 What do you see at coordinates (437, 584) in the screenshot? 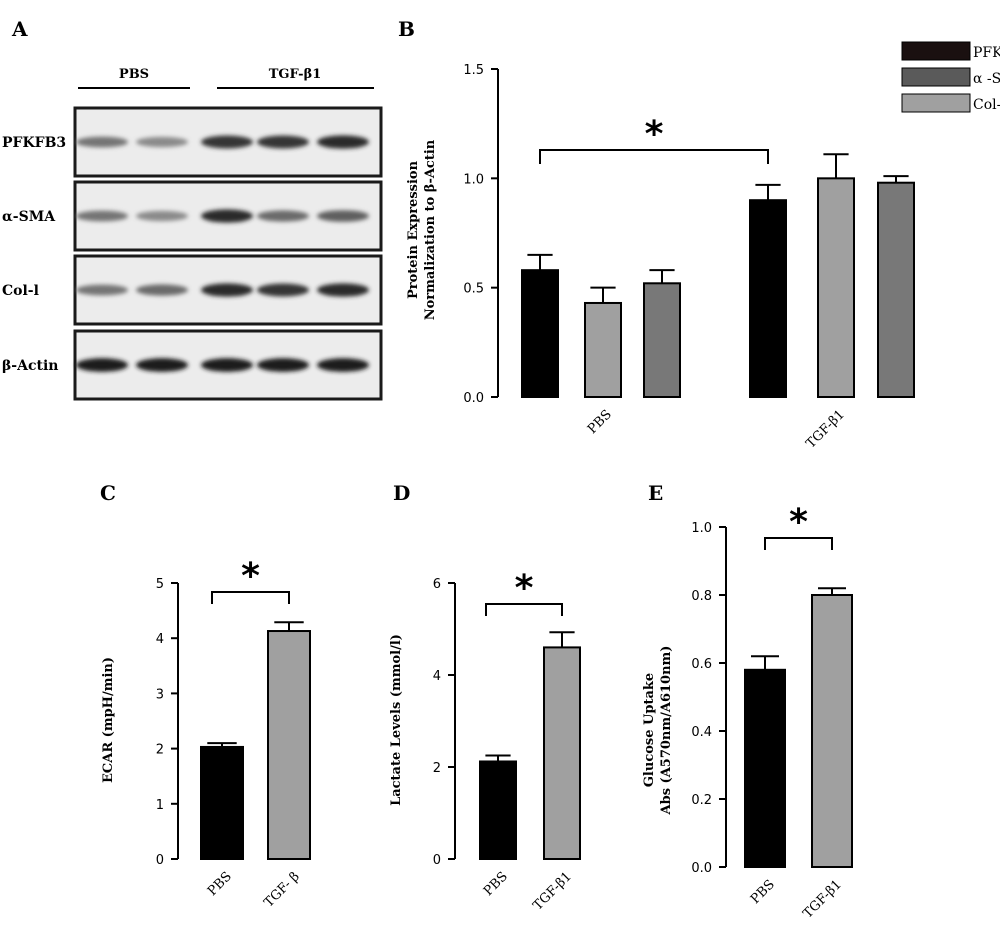
I see `y-tick-label: 6` at bounding box center [437, 584].